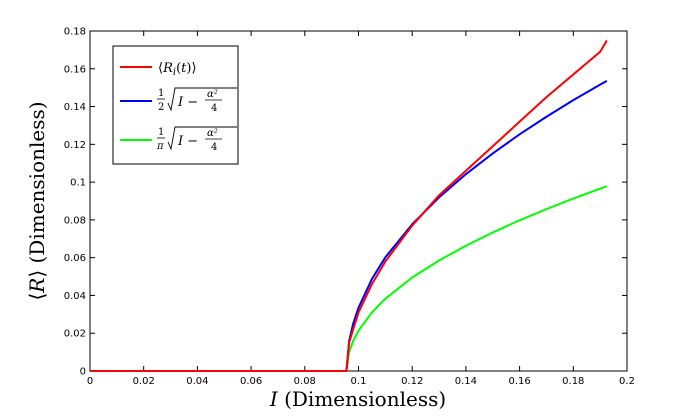 This screenshot has height=417, width=696. What do you see at coordinates (75, 334) in the screenshot?
I see `y-tick-label: 0.02` at bounding box center [75, 334].